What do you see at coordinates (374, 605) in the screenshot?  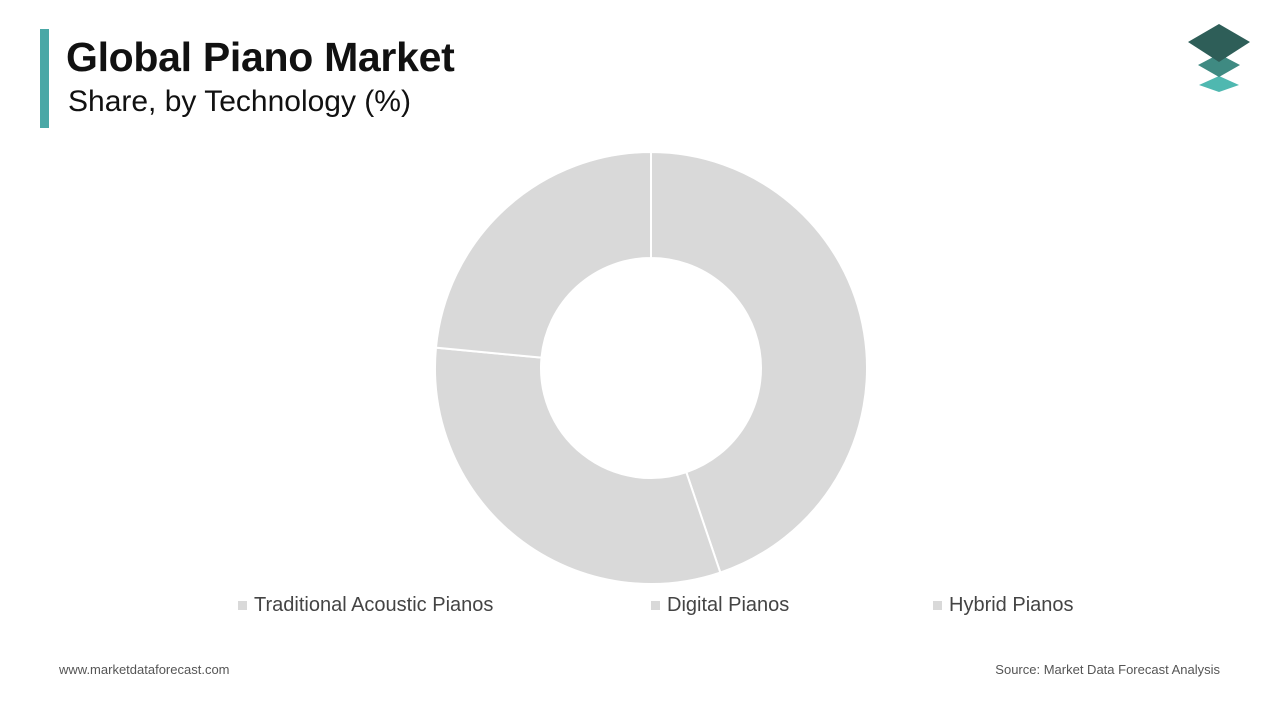 I see `legend-label: Traditional Acoustic Pianos` at bounding box center [374, 605].